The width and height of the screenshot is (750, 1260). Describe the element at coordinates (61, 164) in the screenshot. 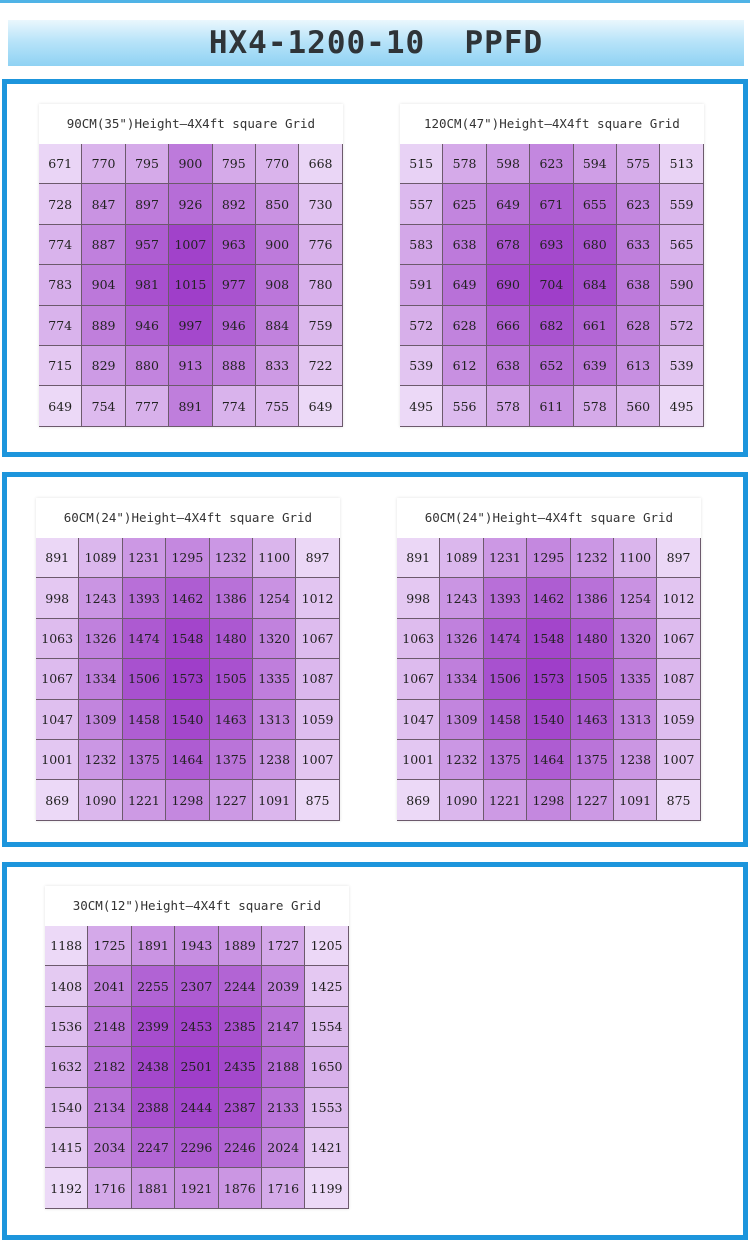

I see `grid-cell: 671` at that location.